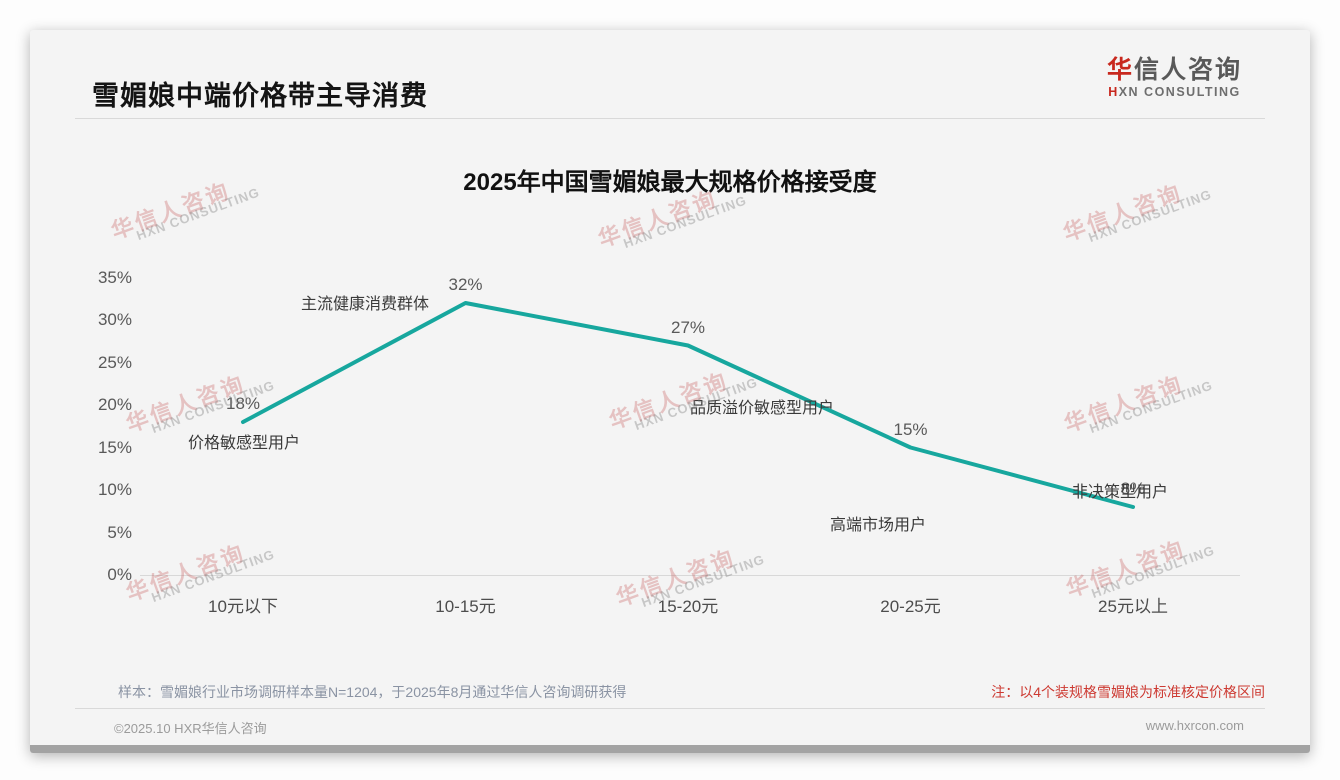 This screenshot has height=780, width=1340. I want to click on segment-annotation: 品质溢价敏感型用户, so click(762, 408).